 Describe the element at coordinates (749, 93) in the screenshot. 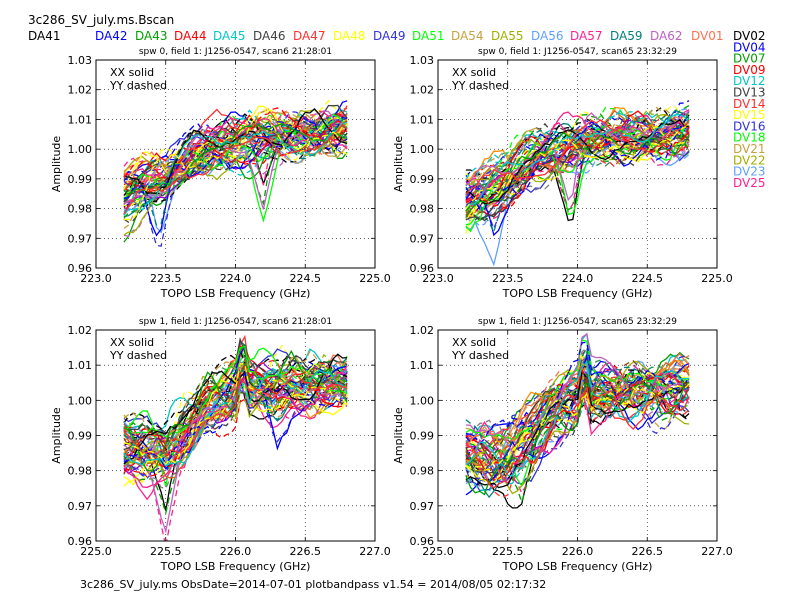

I see `legend-antenna-dv13: DV13` at that location.